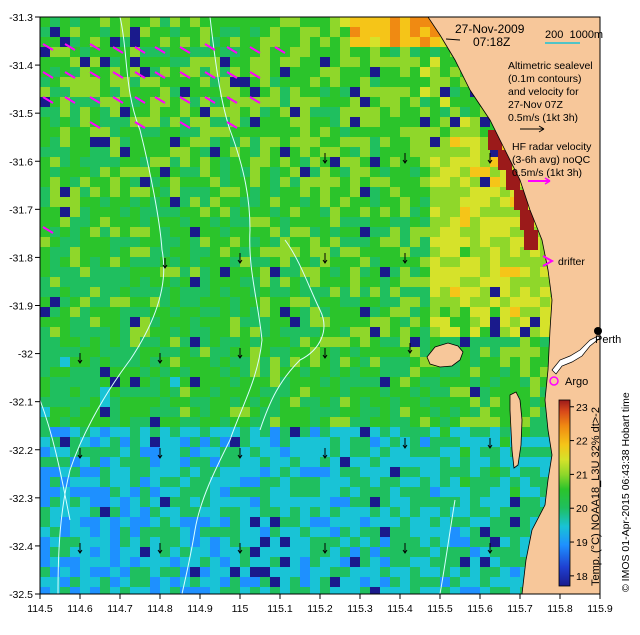  I want to click on hf-velocity-arrow, so click(185, 50).